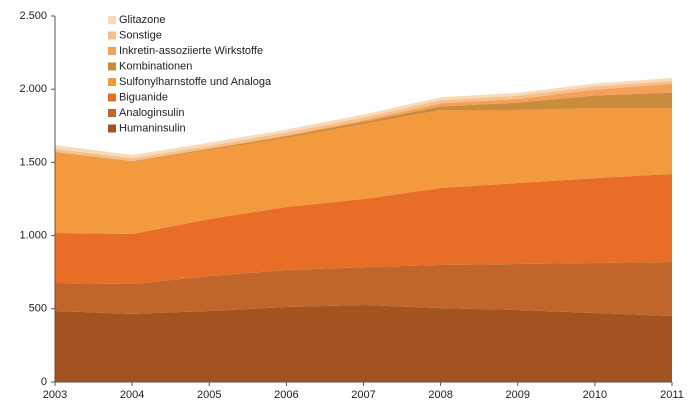 The image size is (699, 408). I want to click on y-tick-label: 0, so click(44, 382).